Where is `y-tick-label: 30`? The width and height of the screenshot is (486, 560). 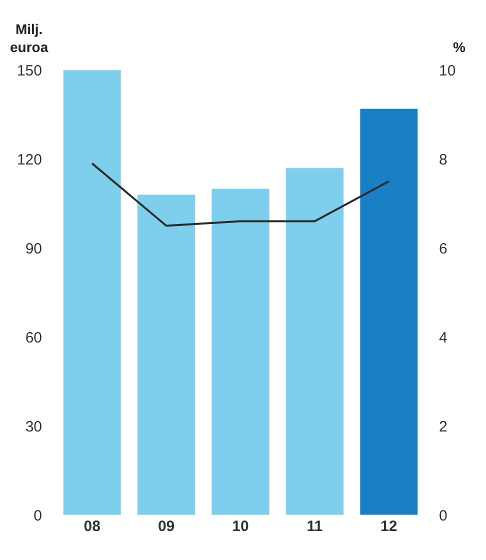
y-tick-label: 30 is located at coordinates (33, 427).